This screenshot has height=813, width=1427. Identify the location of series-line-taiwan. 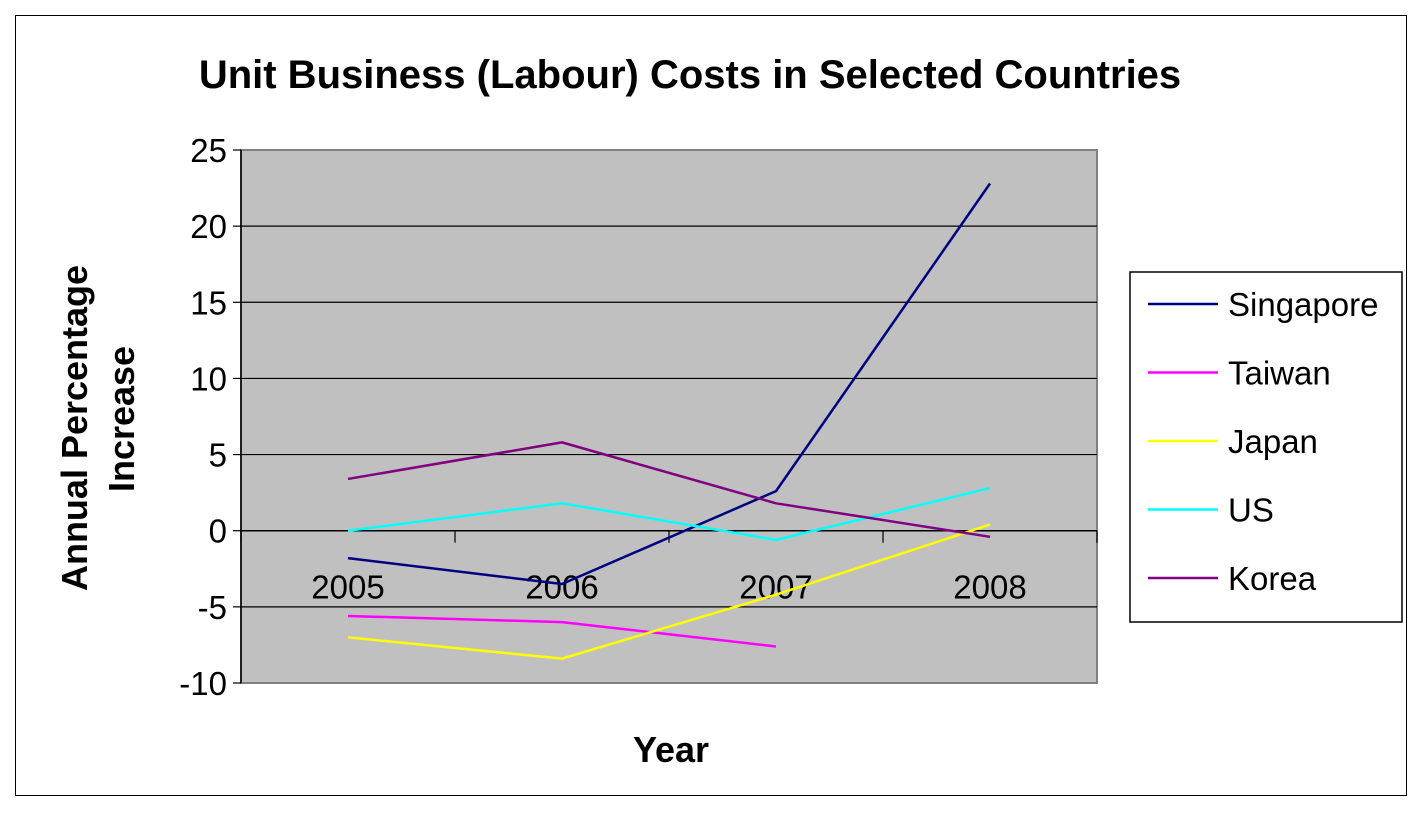
(562, 631).